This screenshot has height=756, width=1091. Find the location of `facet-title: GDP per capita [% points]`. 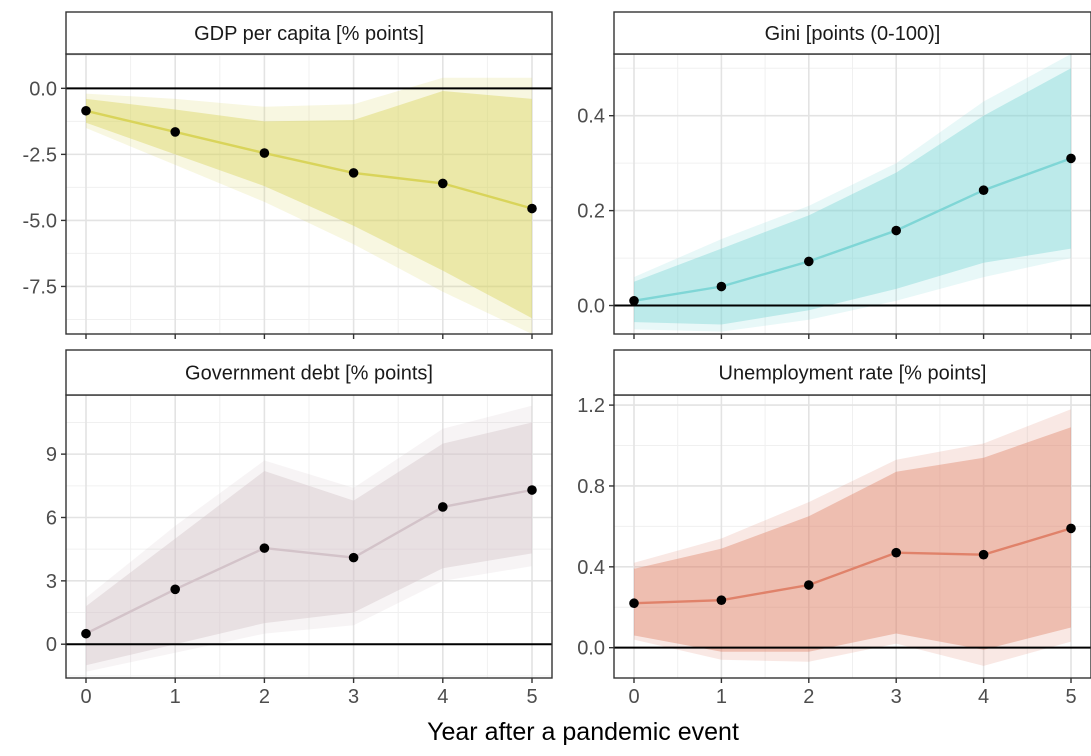

facet-title: GDP per capita [% points] is located at coordinates (309, 34).